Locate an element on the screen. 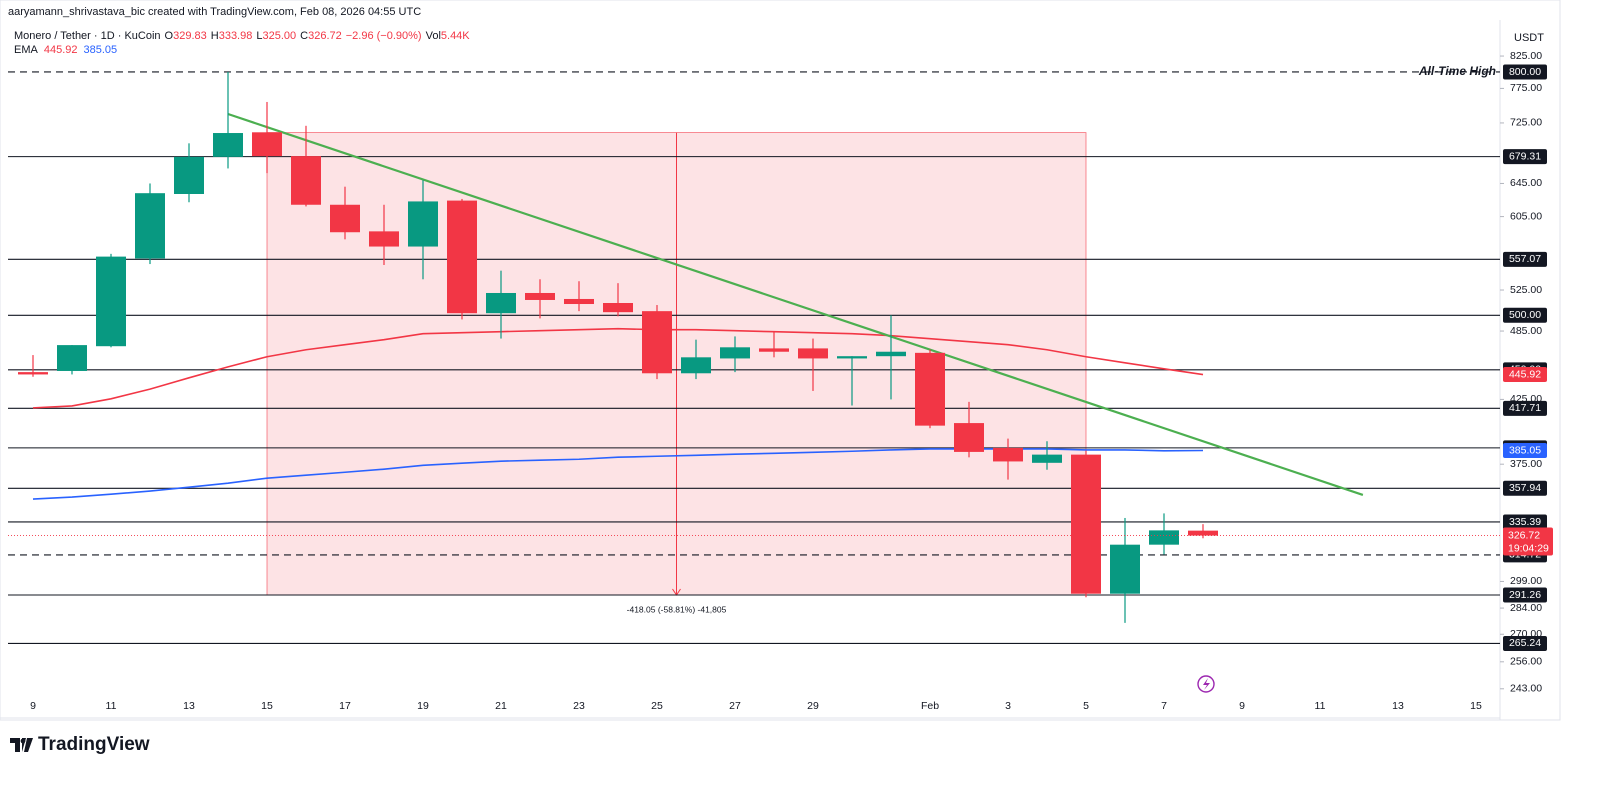 The height and width of the screenshot is (786, 1600). legend-value: 5.44K is located at coordinates (455, 36).